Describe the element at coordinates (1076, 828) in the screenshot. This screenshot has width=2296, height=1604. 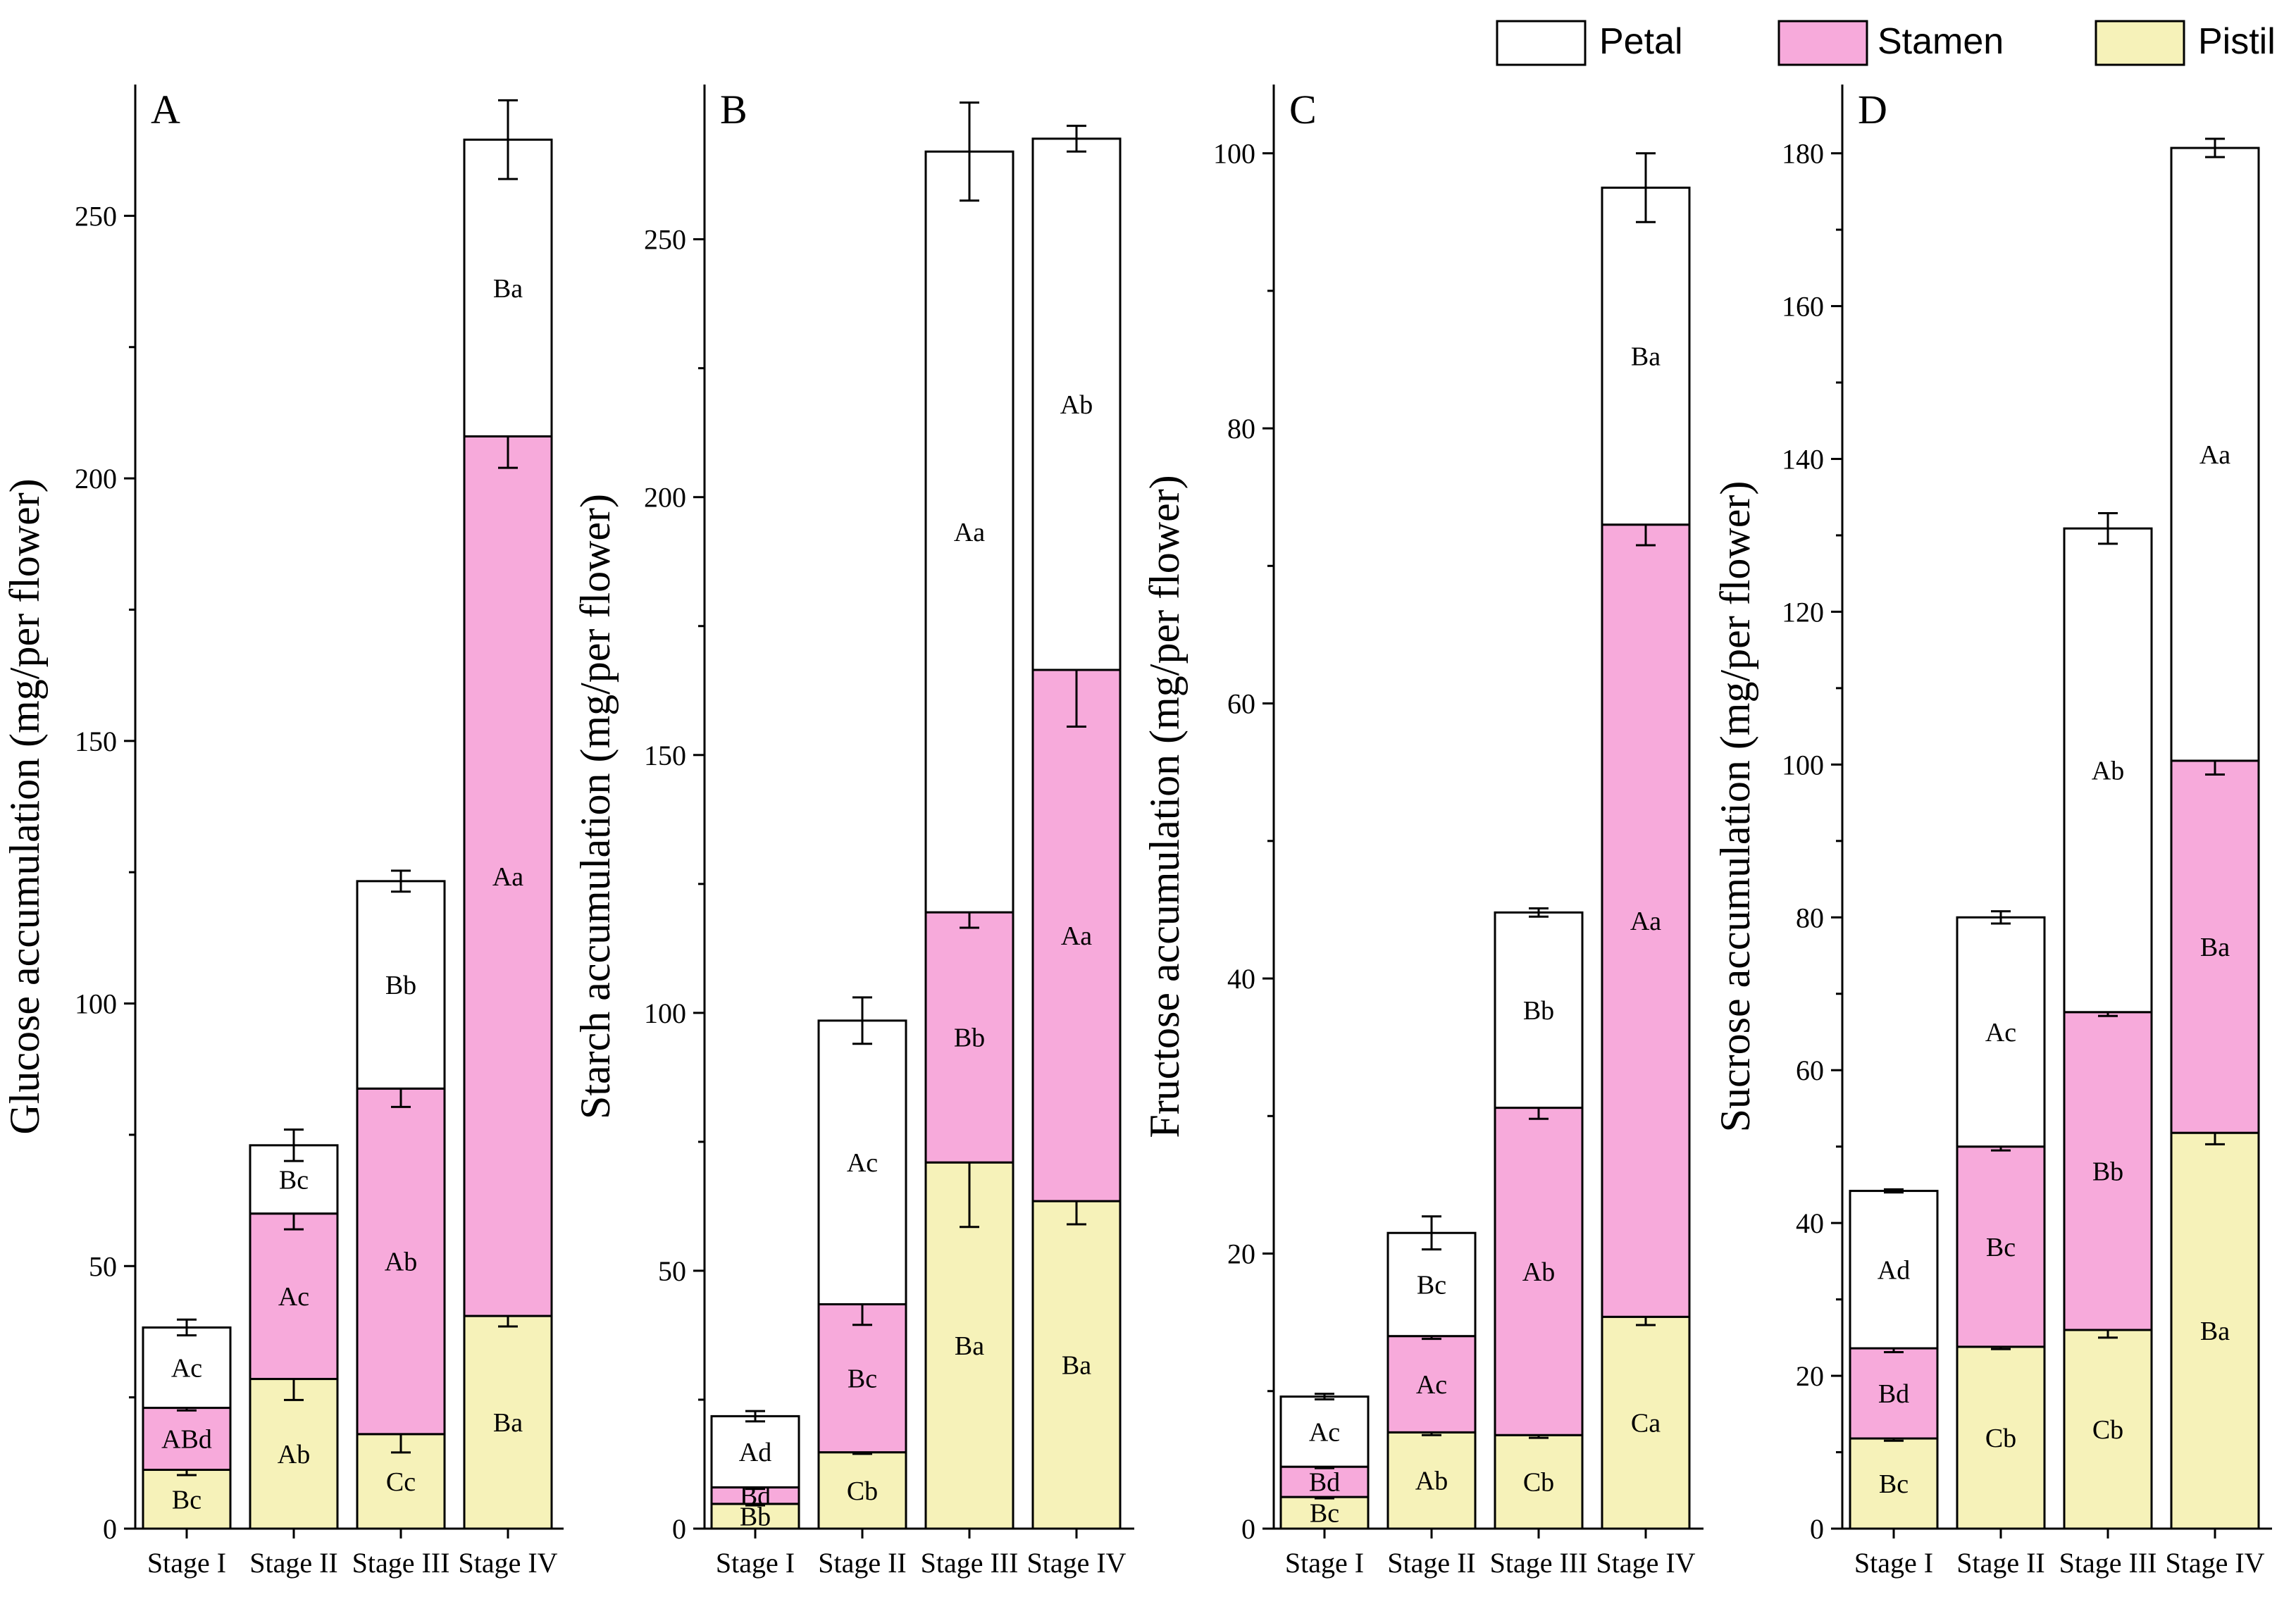
I see `bar-stack-4: Ba Aa Ab` at that location.